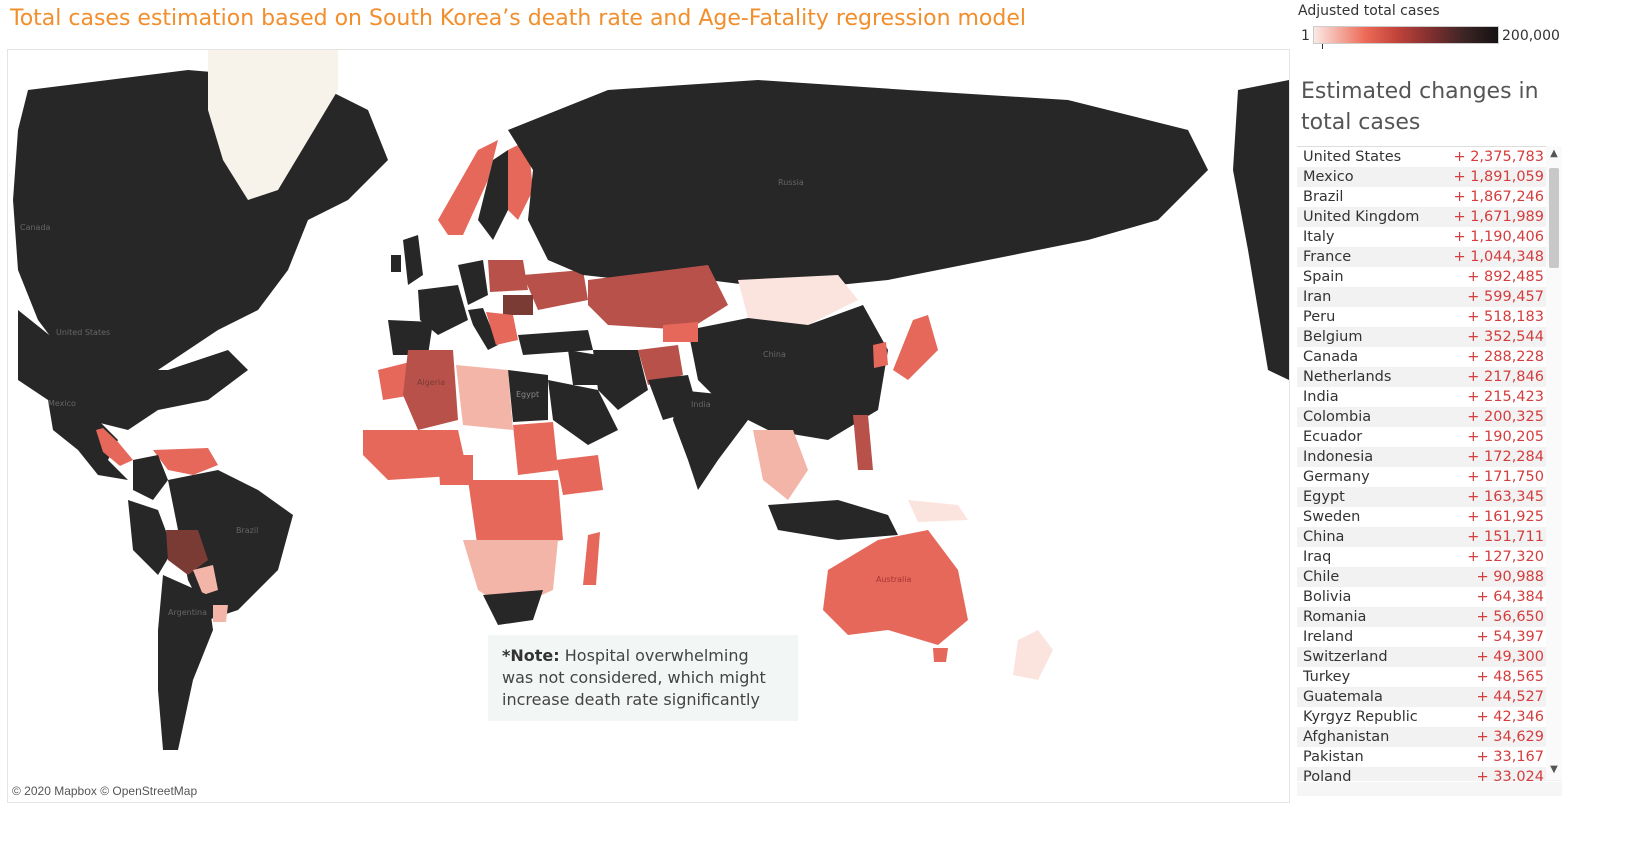 The image size is (1644, 841). I want to click on table-row: Brazil + 1,867,246, so click(1429, 197).